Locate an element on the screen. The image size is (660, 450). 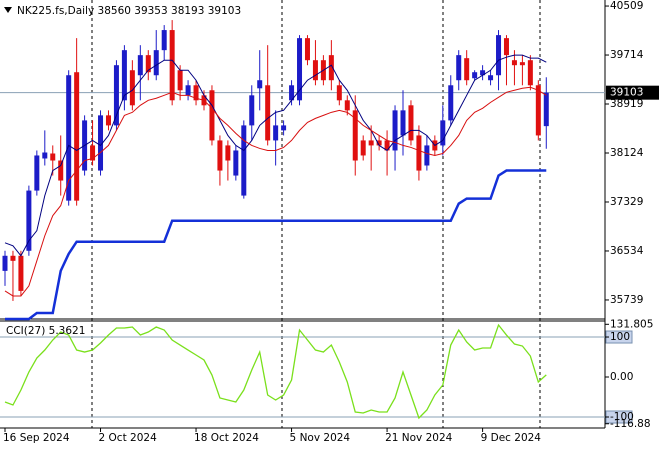
last-price-box is located at coordinates (632, 92).